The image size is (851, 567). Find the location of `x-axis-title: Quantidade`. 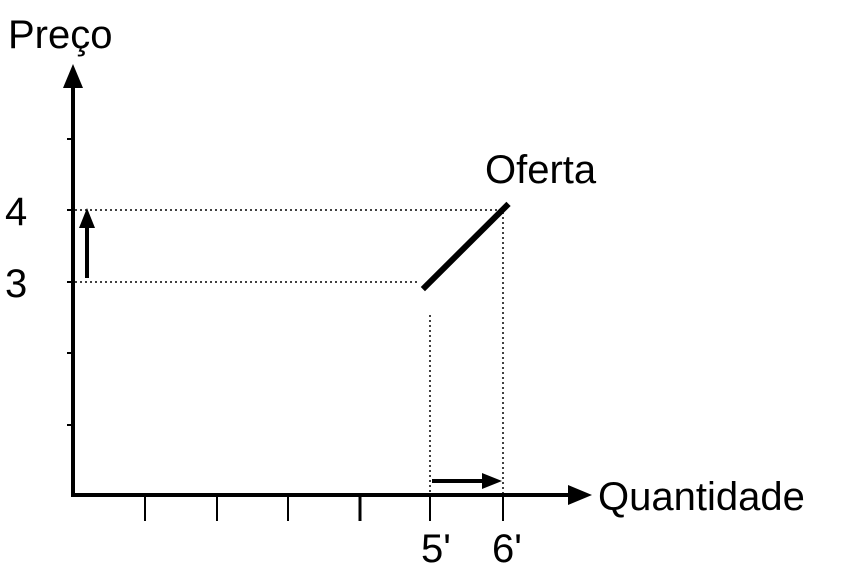

x-axis-title: Quantidade is located at coordinates (701, 497).